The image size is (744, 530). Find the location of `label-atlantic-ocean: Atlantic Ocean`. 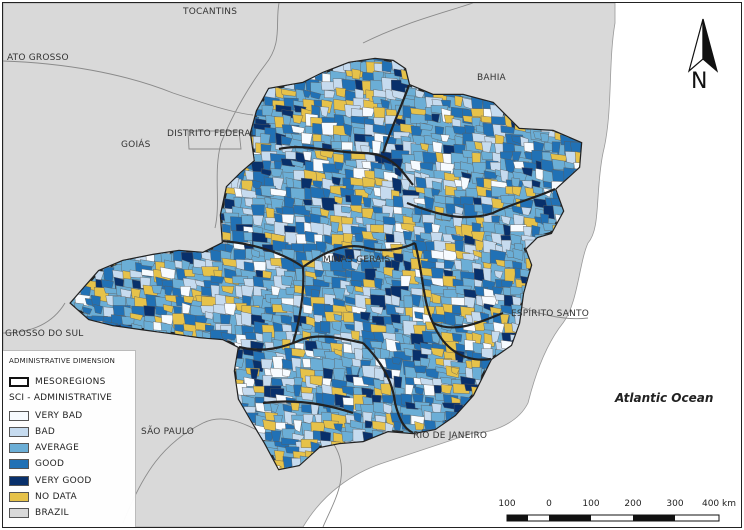

label-atlantic-ocean: Atlantic Ocean is located at coordinates (664, 398).